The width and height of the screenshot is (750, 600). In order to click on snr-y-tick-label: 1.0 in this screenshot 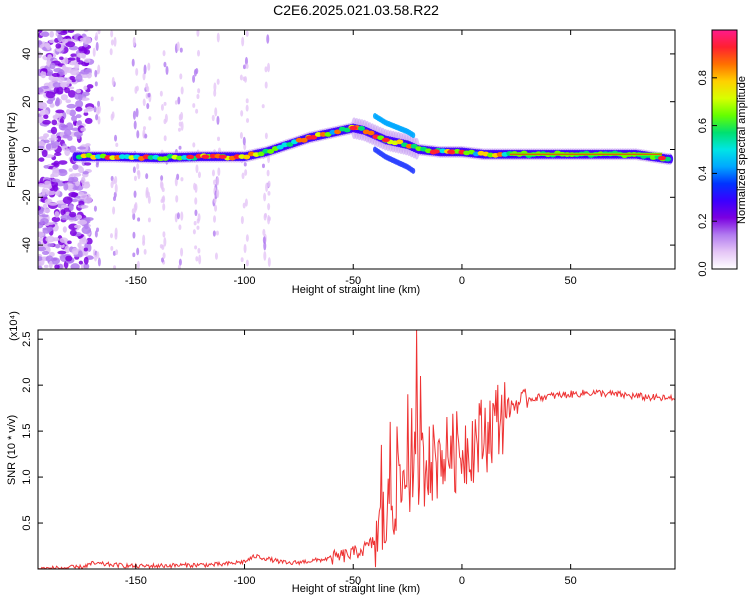, I will do `click(27, 476)`.